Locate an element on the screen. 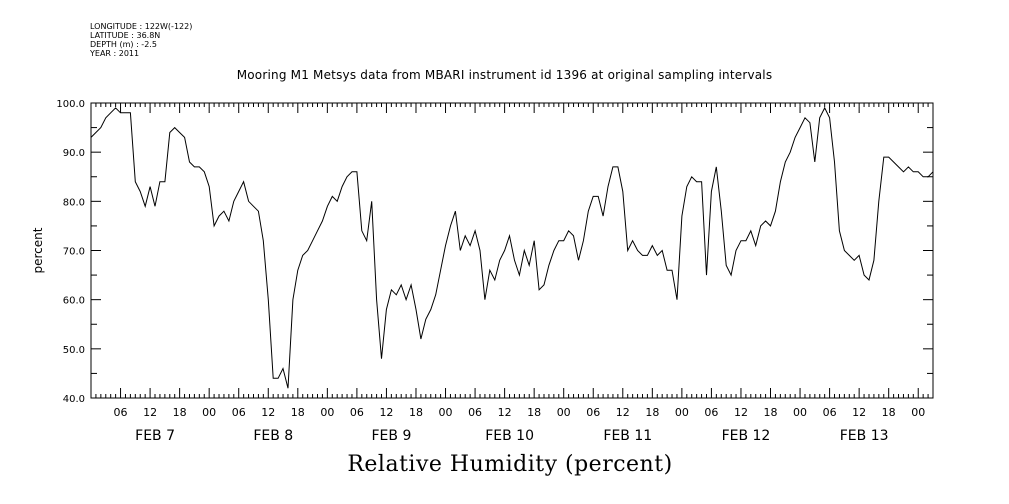 The width and height of the screenshot is (1009, 504). depth-text: DEPTH (m) : -2.5 is located at coordinates (123, 44).